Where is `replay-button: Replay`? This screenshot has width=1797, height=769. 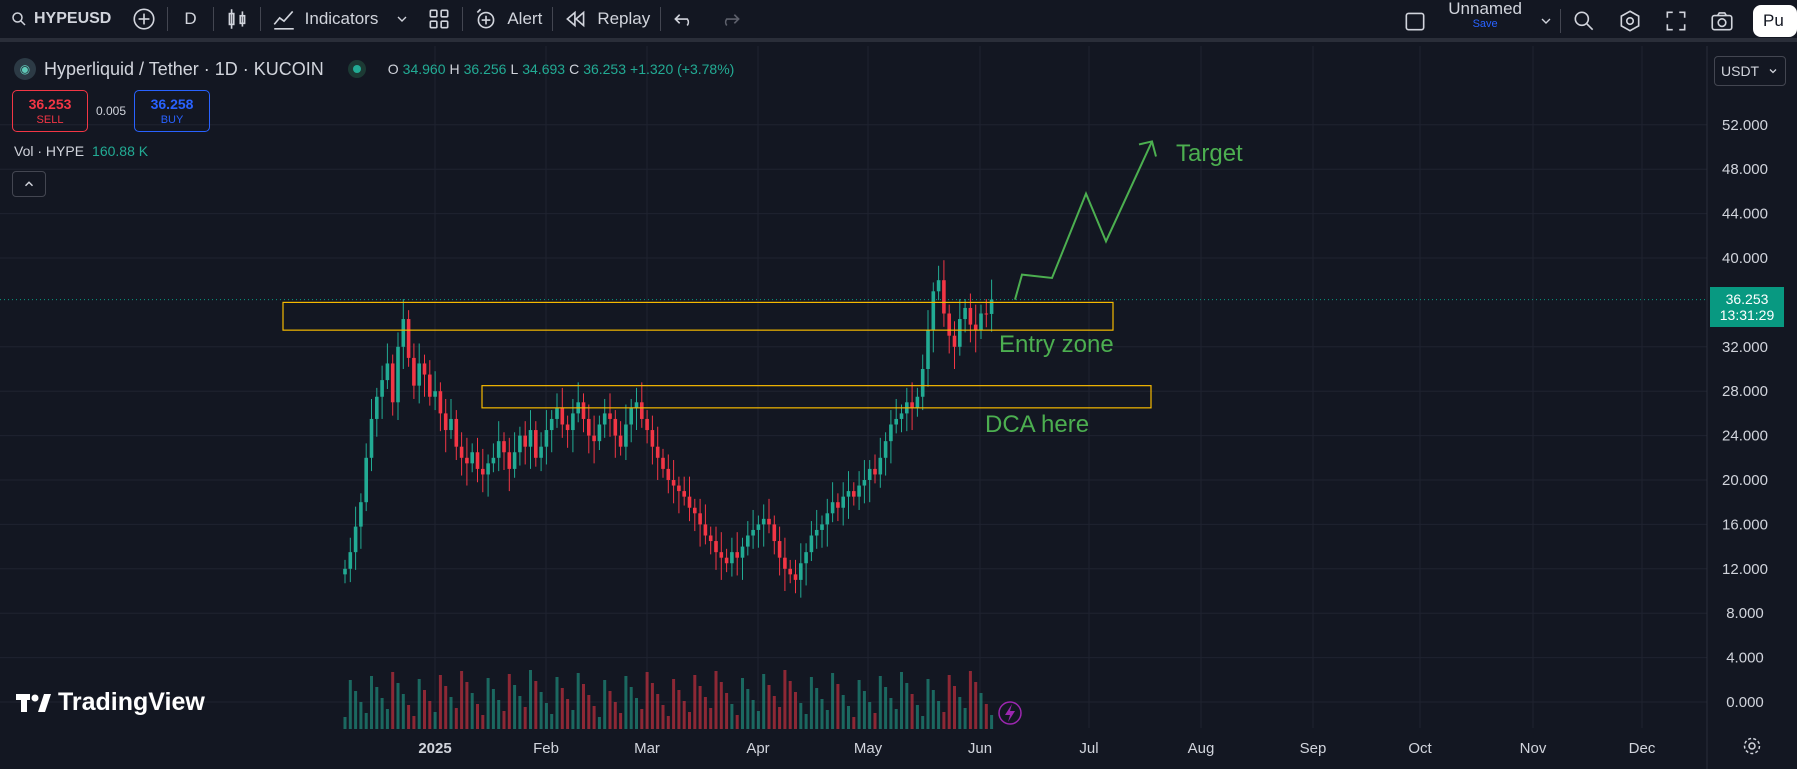
replay-button: Replay is located at coordinates (606, 20).